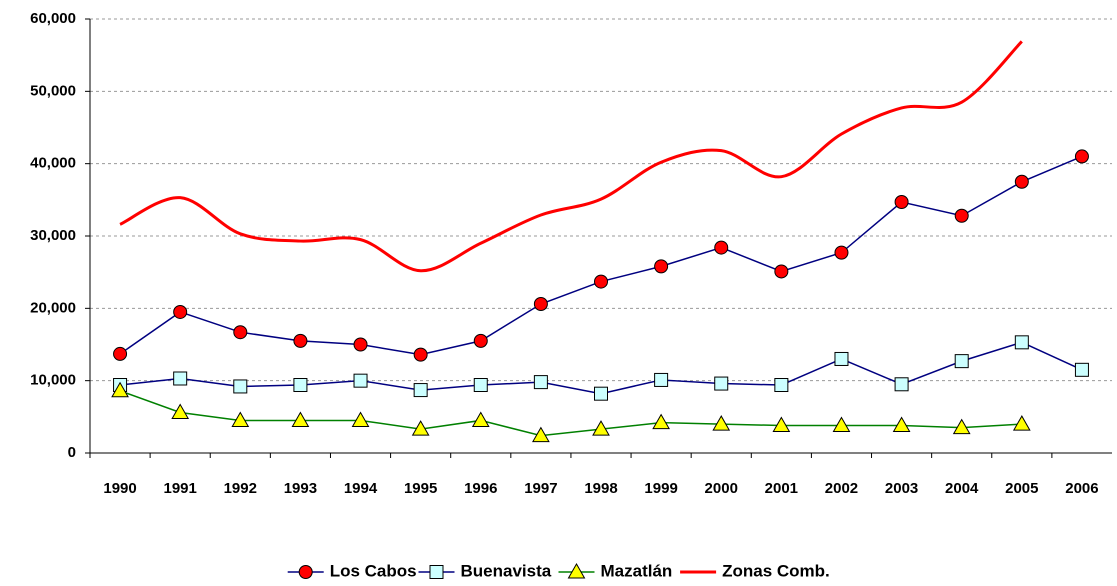  Describe the element at coordinates (841, 488) in the screenshot. I see `x-tick-label: 2002` at that location.